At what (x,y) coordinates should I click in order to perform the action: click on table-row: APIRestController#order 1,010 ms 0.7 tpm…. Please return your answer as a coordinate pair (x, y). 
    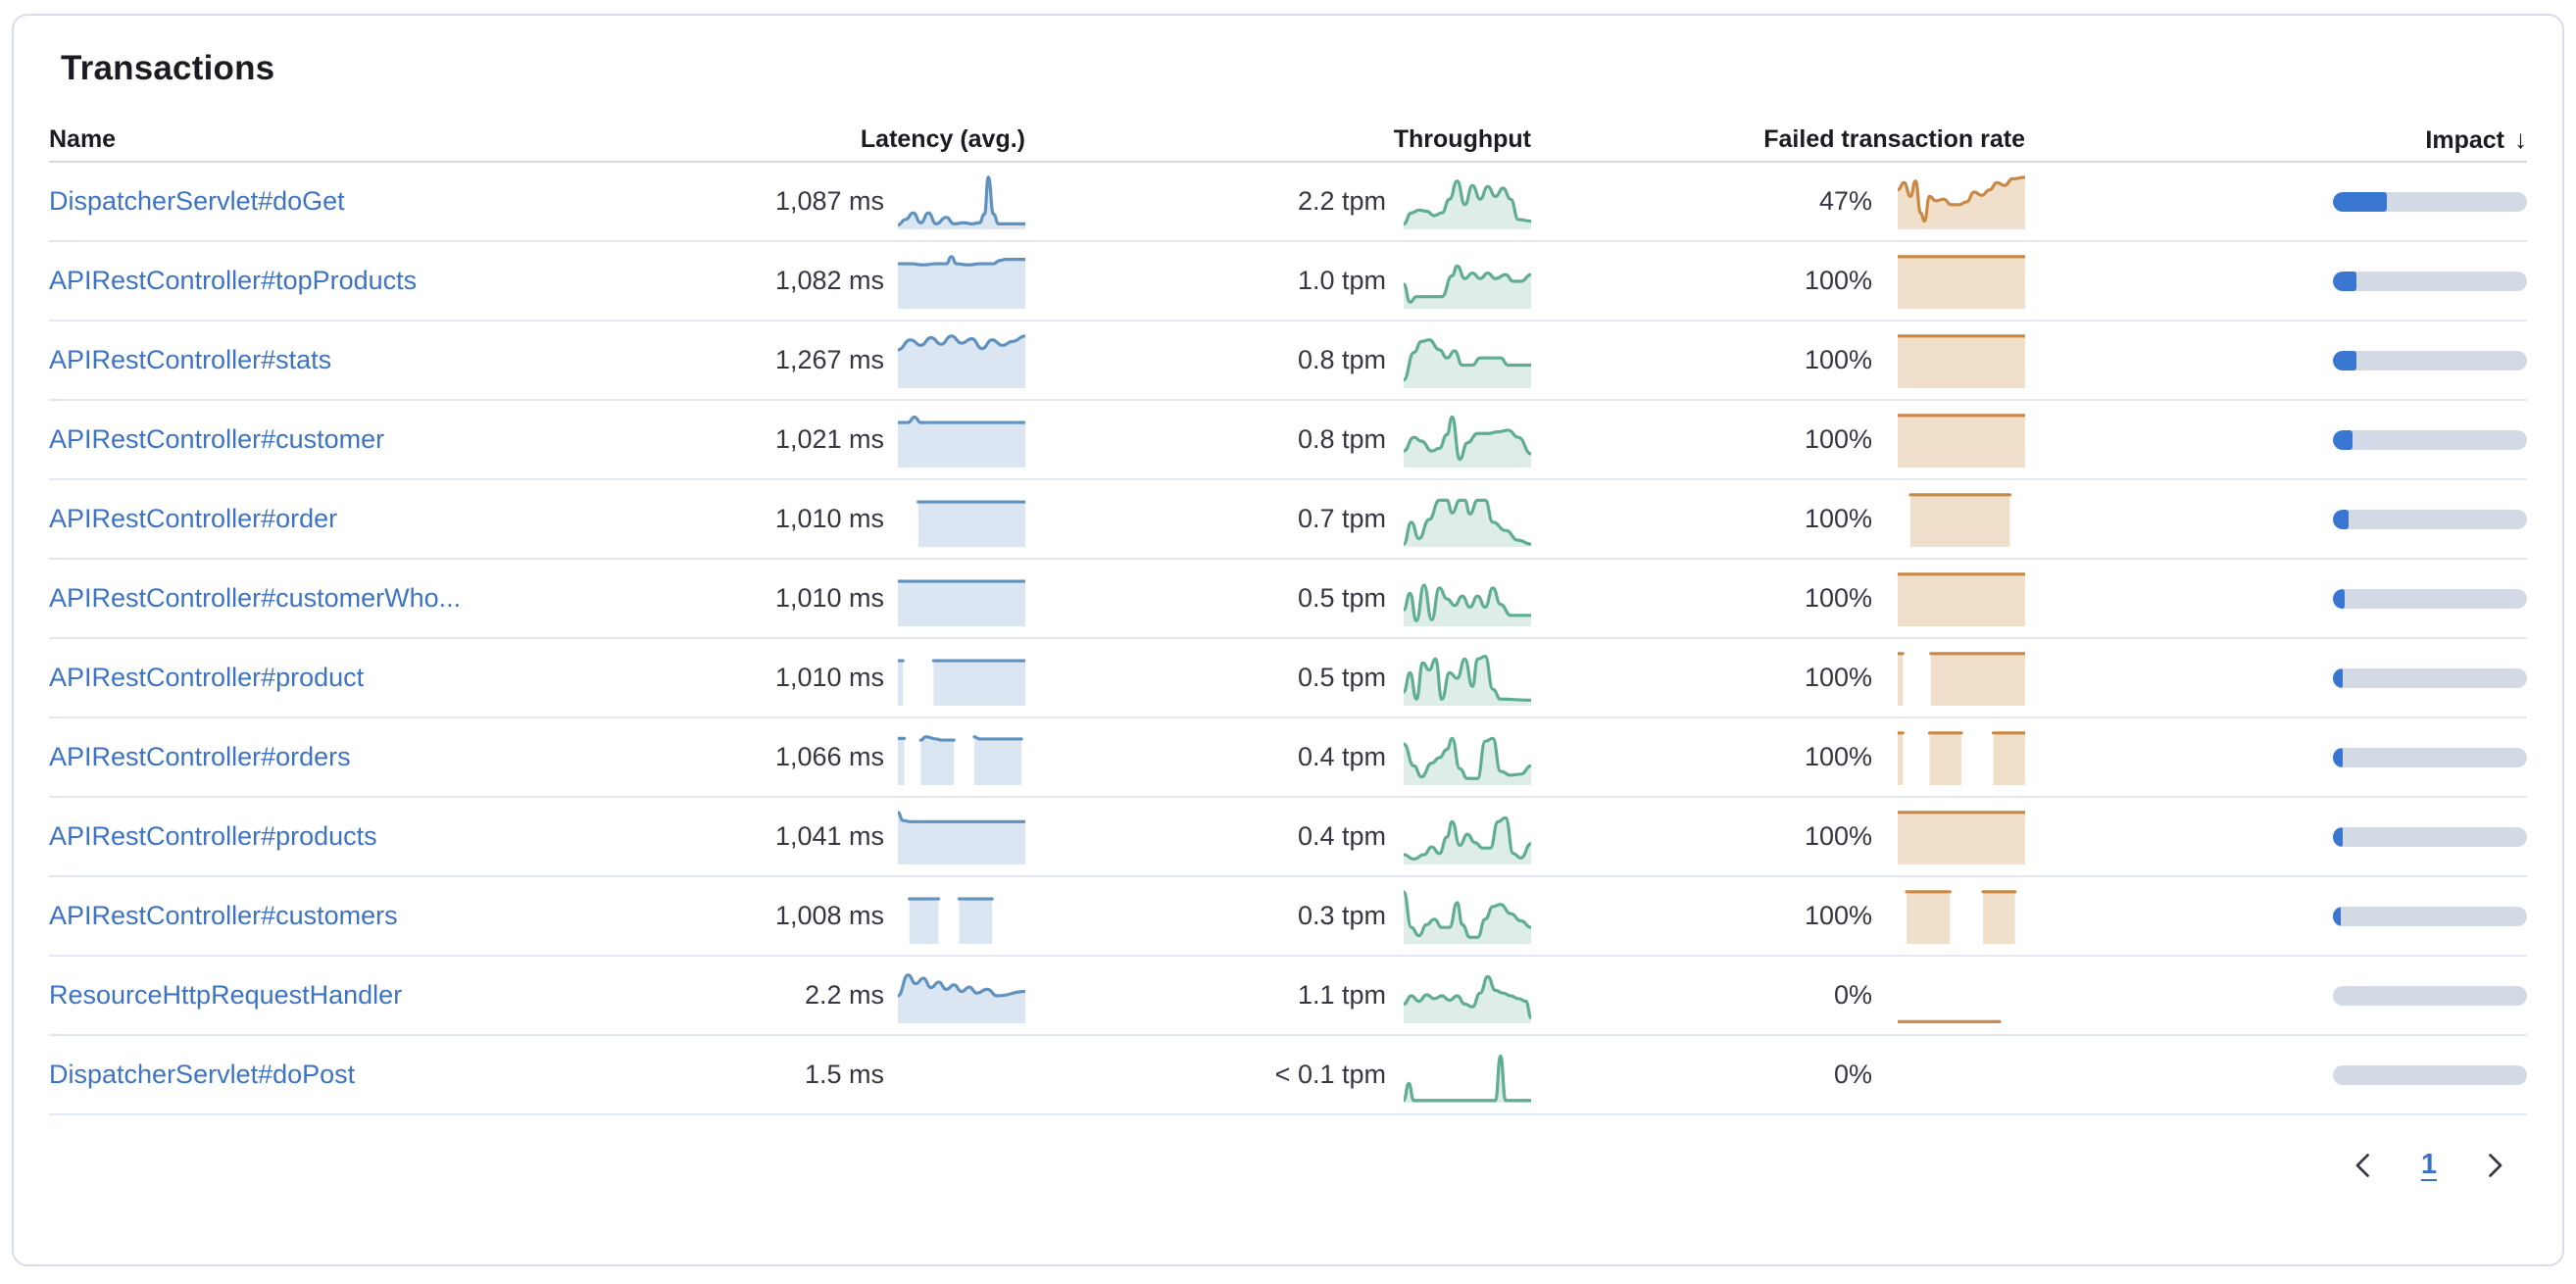
    Looking at the image, I should click on (1288, 520).